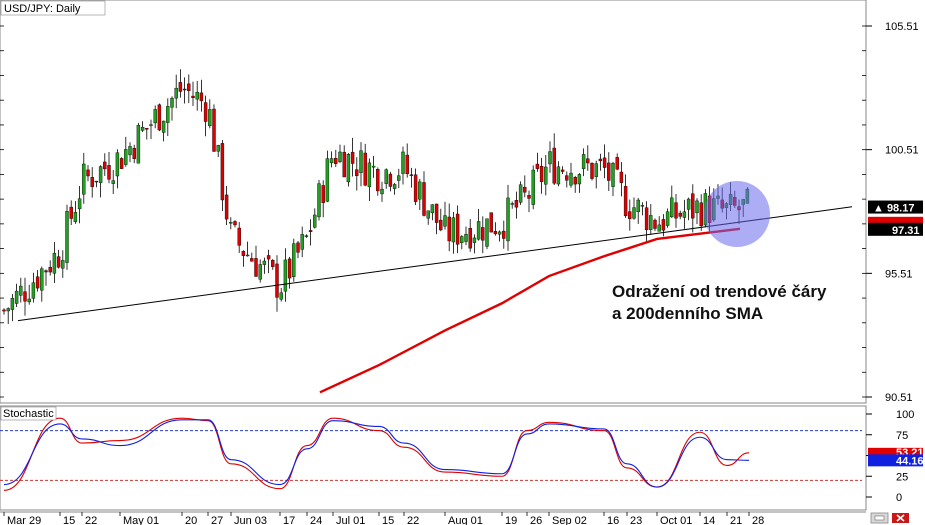 The height and width of the screenshot is (525, 925). What do you see at coordinates (91, 520) in the screenshot?
I see `x-tick-label: 22` at bounding box center [91, 520].